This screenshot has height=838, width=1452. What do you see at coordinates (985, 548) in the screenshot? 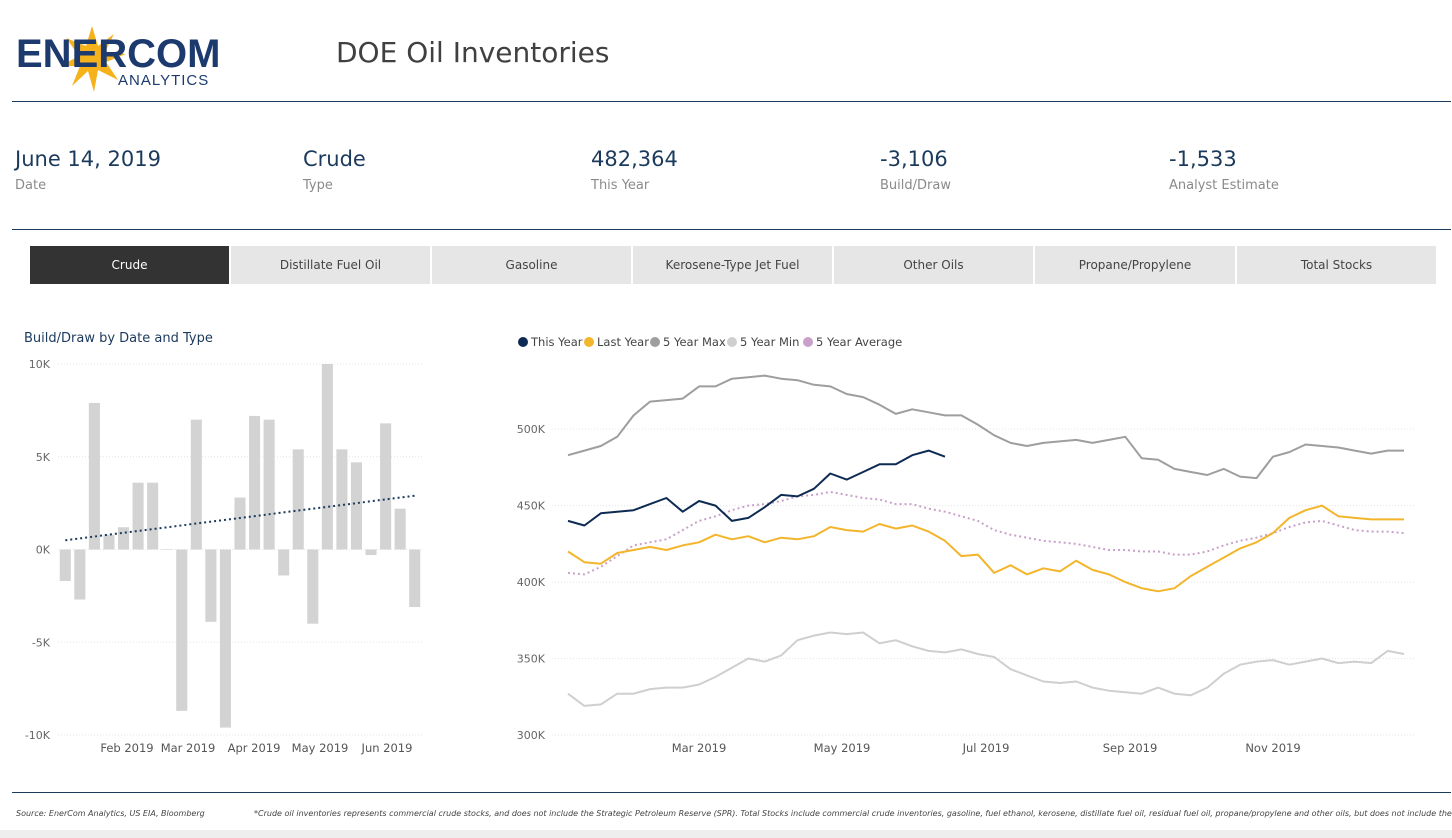
I see `series-line-last-year` at bounding box center [985, 548].